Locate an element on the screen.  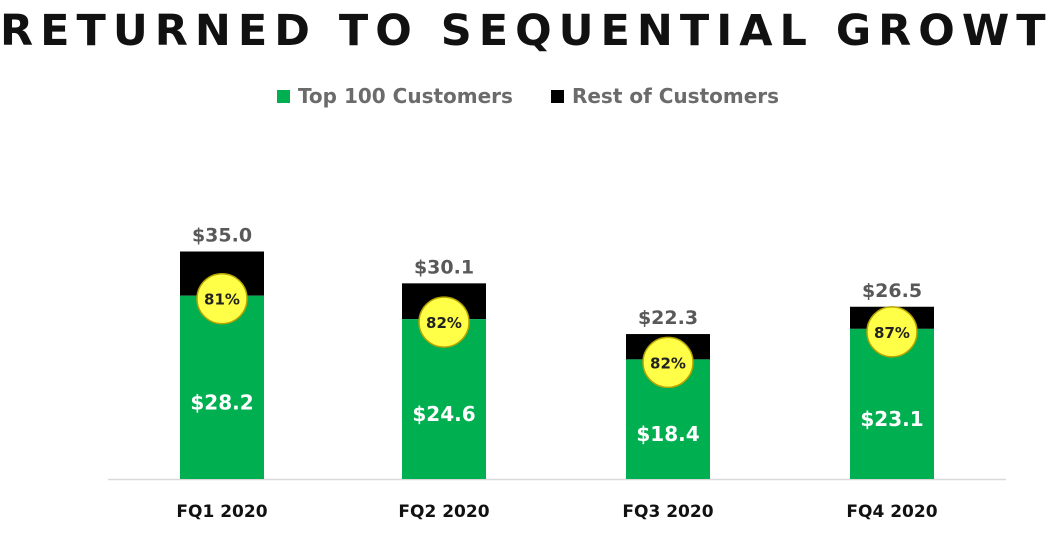
chart-title: RETURNED TO SEQUENTIAL GROWTH is located at coordinates (528, 31).